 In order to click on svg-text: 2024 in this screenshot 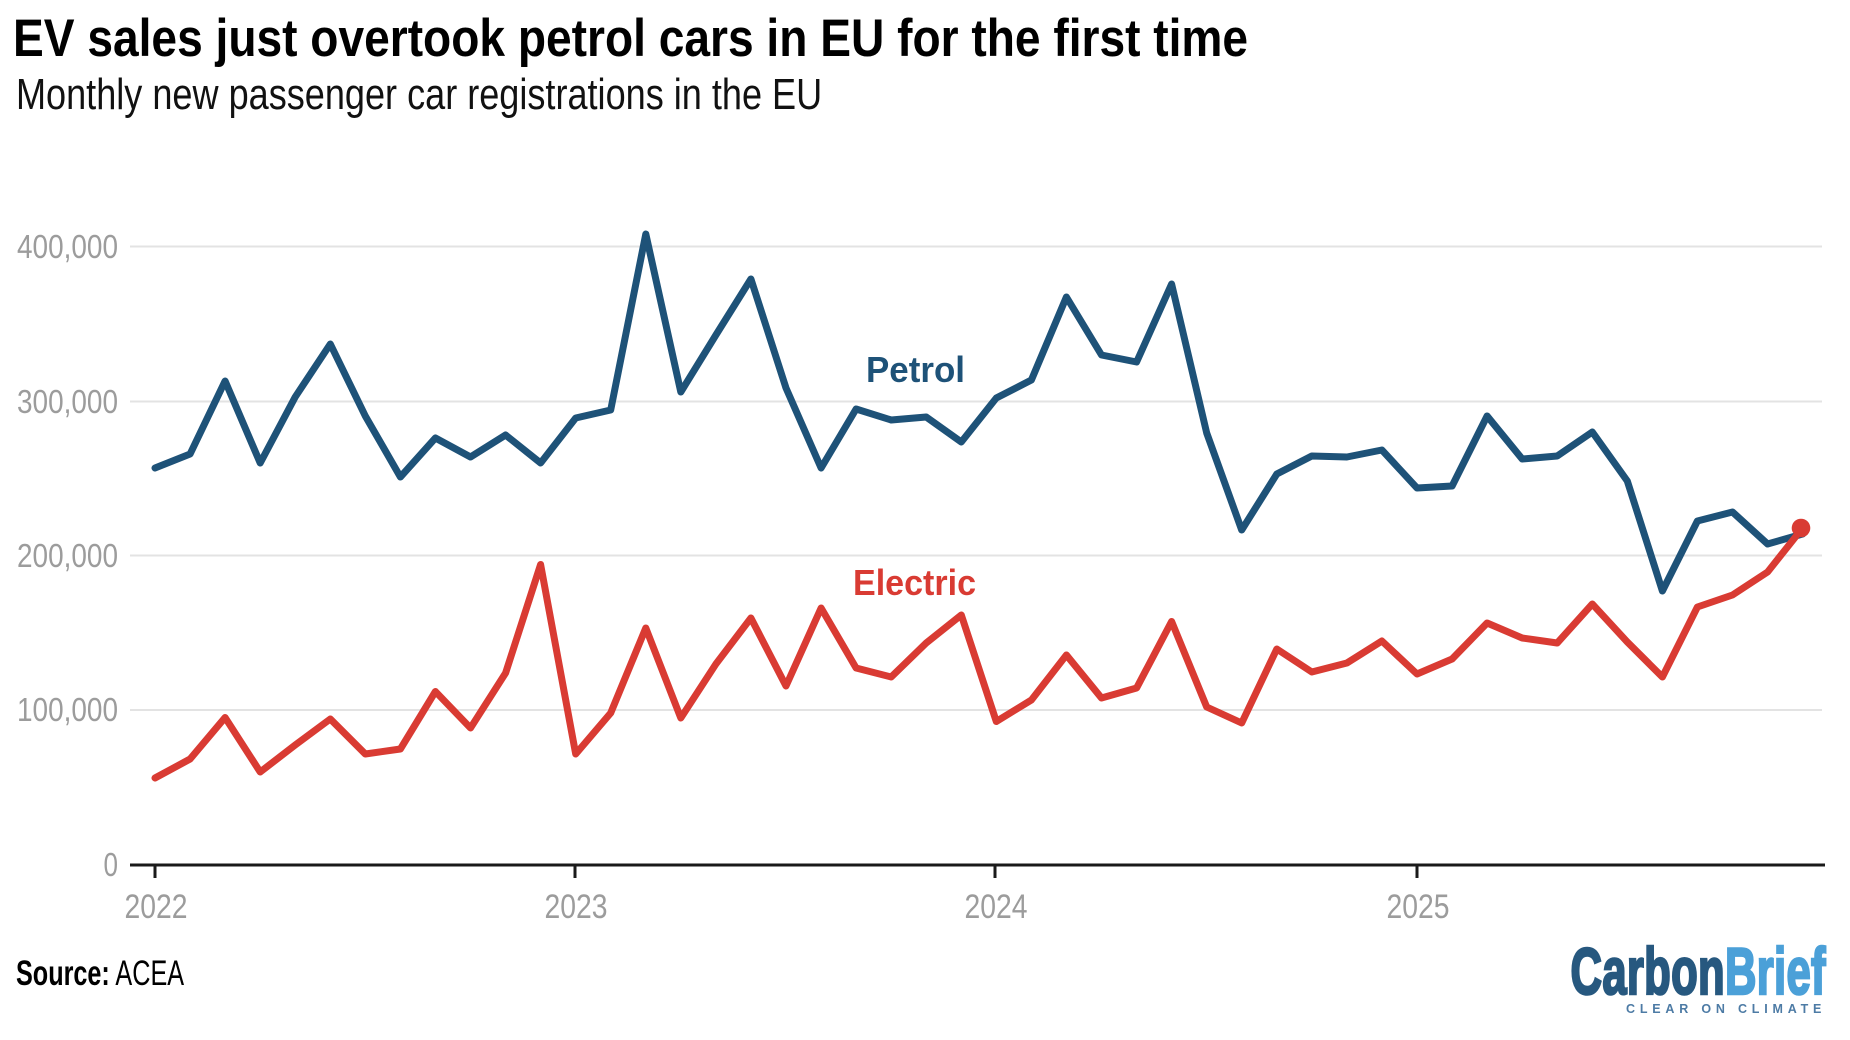, I will do `click(996, 907)`.